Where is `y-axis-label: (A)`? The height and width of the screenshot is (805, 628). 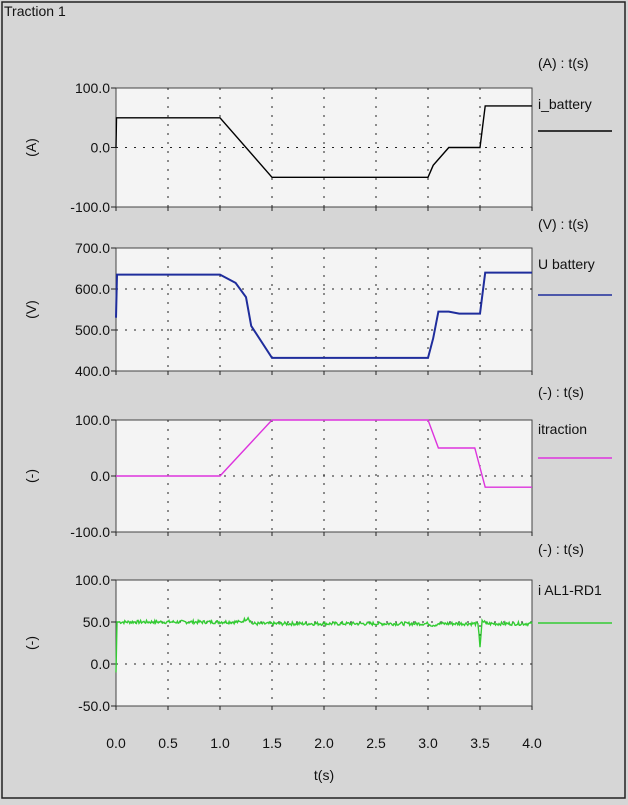 y-axis-label: (A) is located at coordinates (31, 147).